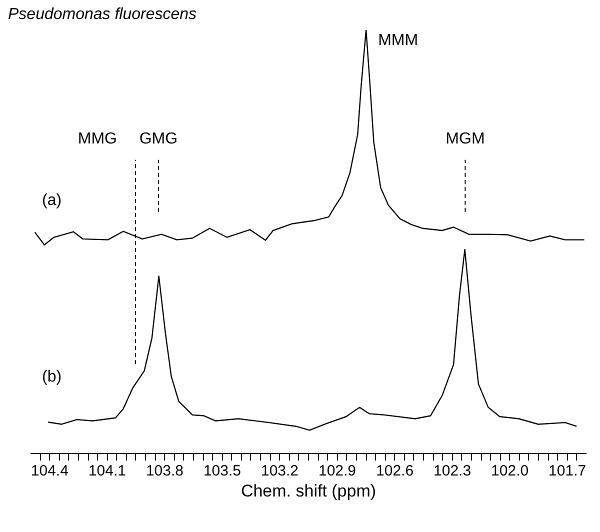 The height and width of the screenshot is (532, 600). Describe the element at coordinates (395, 471) in the screenshot. I see `x-tick-label: 102.6` at that location.